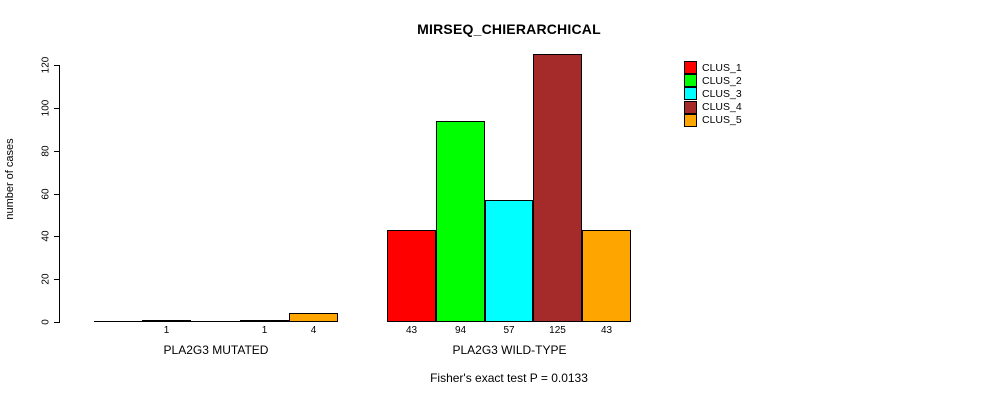 This screenshot has height=400, width=990. Describe the element at coordinates (46, 279) in the screenshot. I see `y-tick-label: 20` at that location.